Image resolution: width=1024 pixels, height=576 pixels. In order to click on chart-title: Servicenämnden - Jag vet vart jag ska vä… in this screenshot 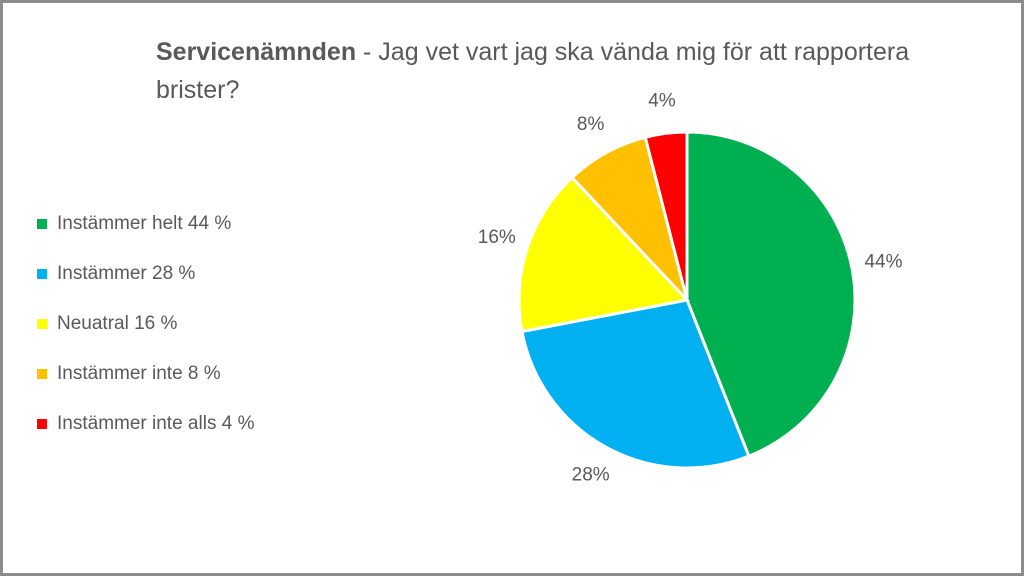, I will do `click(536, 71)`.